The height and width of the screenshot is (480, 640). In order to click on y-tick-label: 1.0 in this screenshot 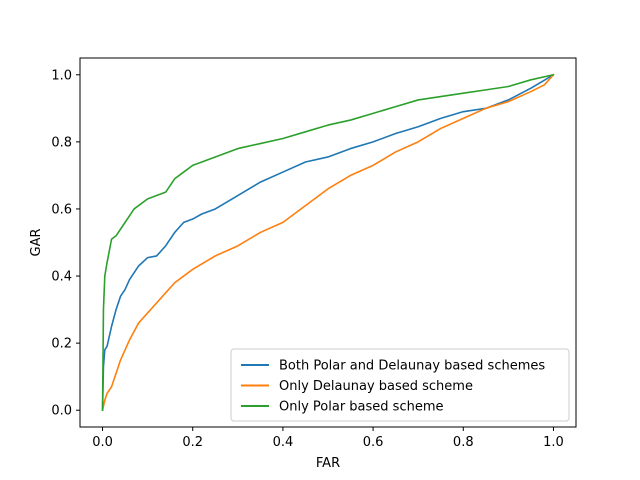, I will do `click(61, 75)`.